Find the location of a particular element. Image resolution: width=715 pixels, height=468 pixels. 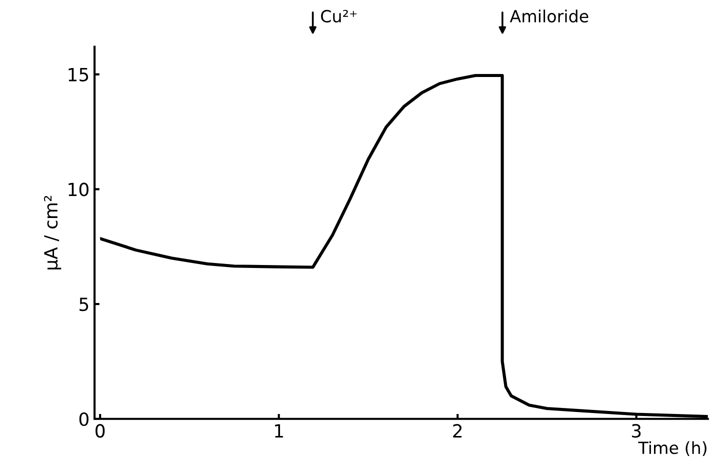

text: Cu²⁺ is located at coordinates (339, 16).